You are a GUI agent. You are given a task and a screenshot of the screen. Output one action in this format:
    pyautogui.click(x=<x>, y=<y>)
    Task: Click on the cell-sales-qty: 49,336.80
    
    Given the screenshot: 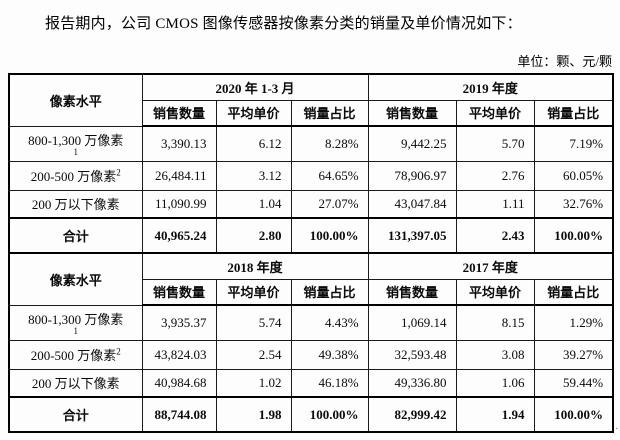 What is the action you would take?
    pyautogui.click(x=412, y=383)
    